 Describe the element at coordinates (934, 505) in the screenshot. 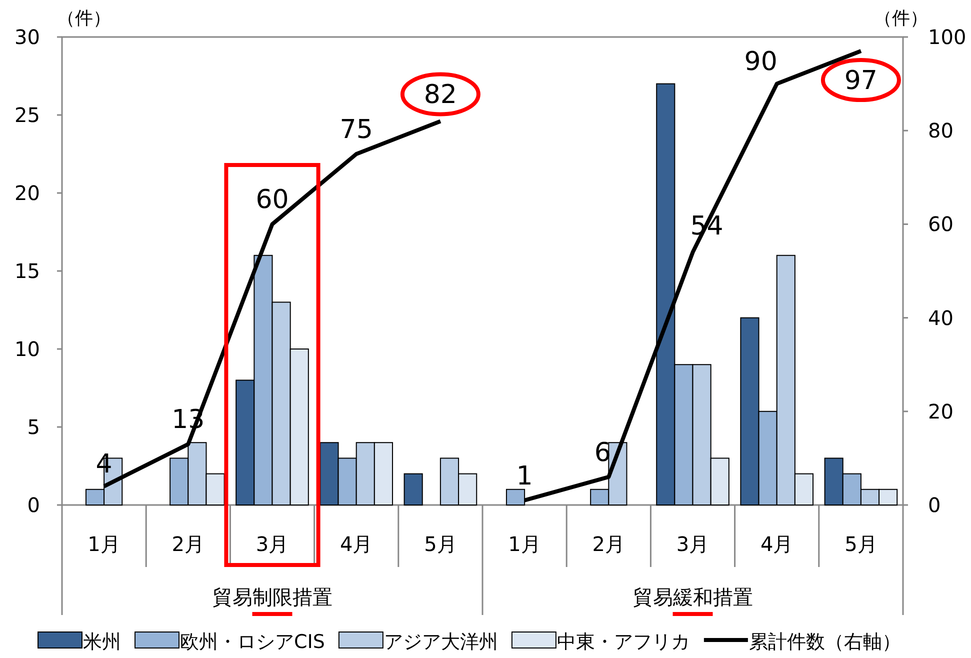

I see `y2-tick-label: 0` at that location.